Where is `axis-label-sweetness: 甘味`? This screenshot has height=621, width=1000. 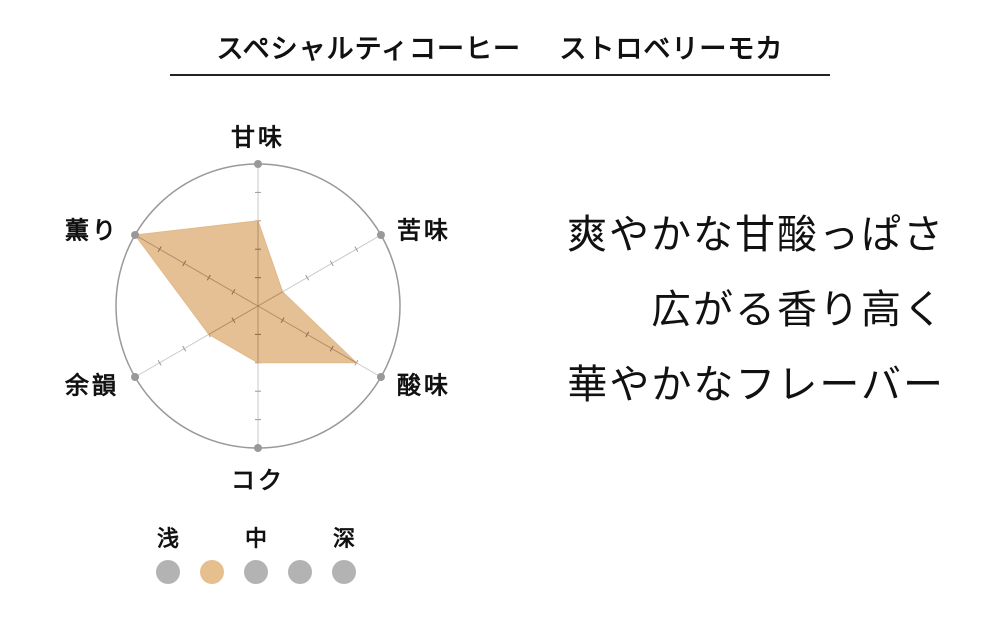
axis-label-sweetness: 甘味 is located at coordinates (258, 137).